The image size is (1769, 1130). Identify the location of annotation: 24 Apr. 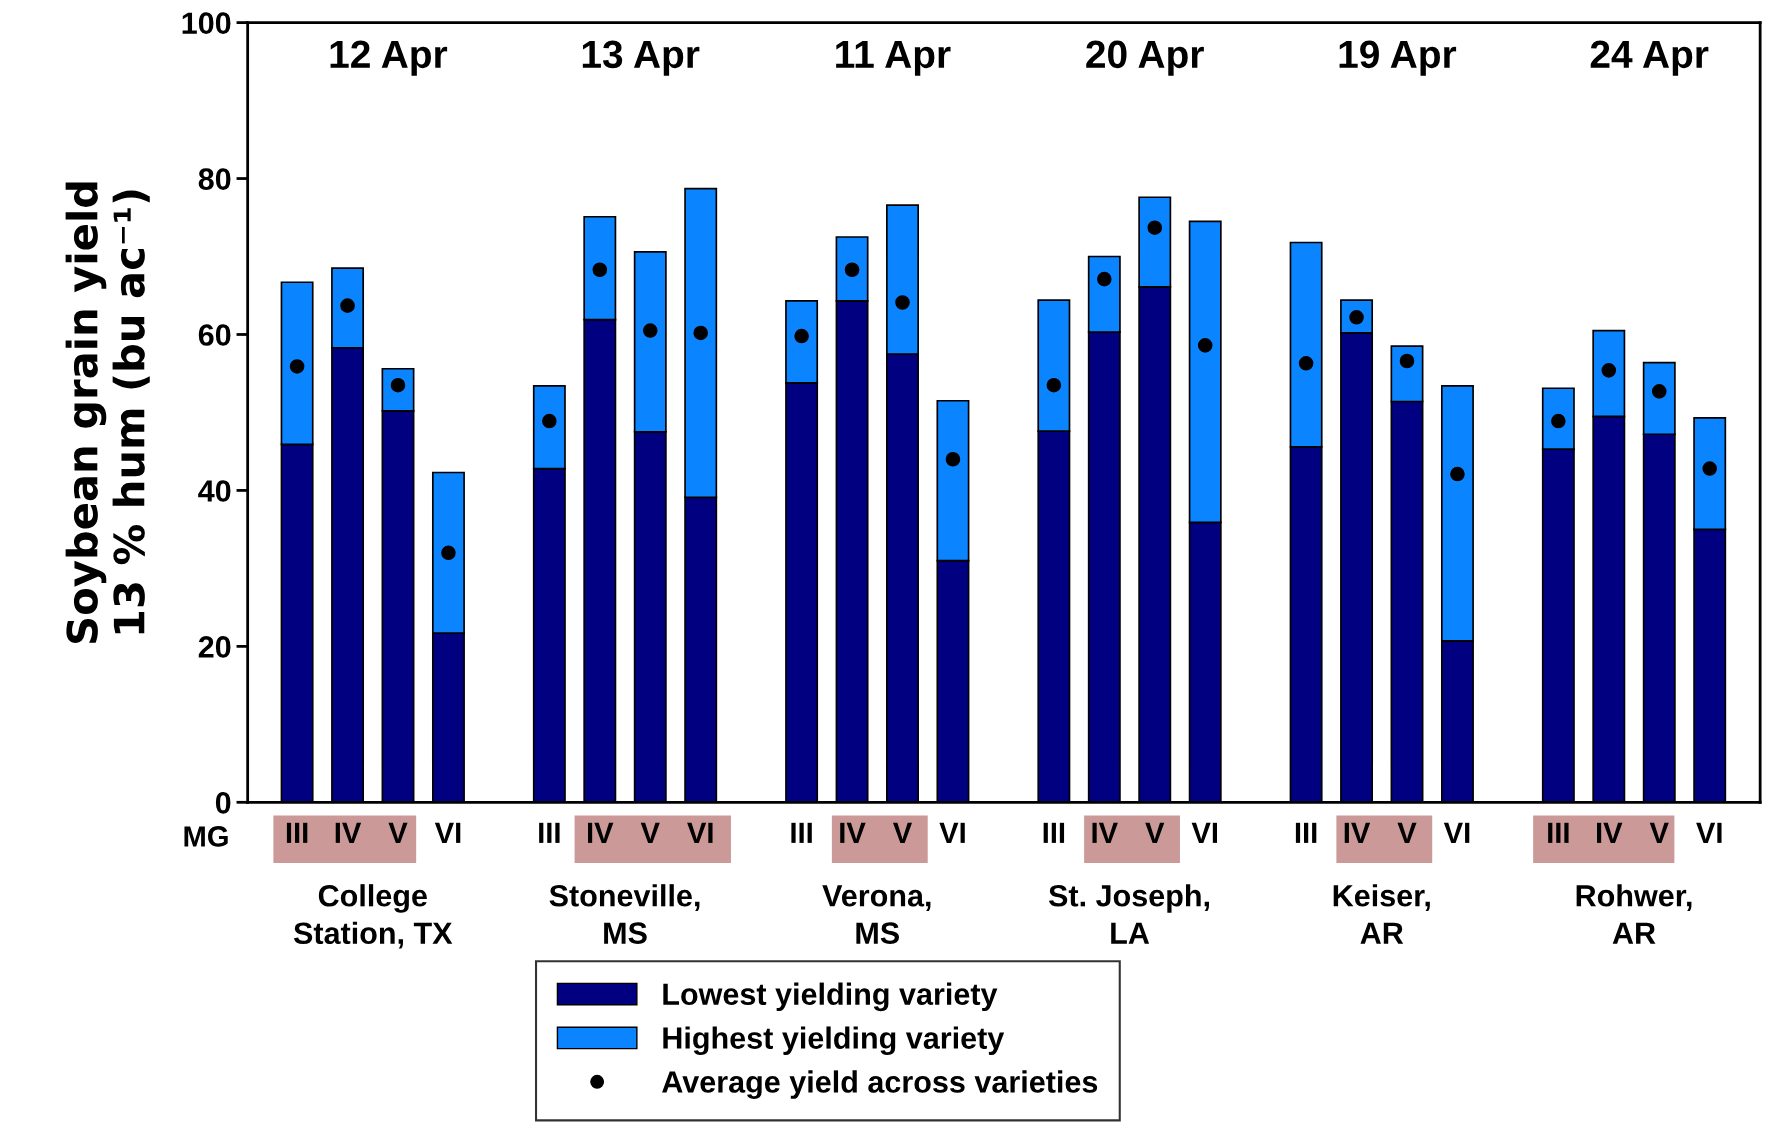
(1649, 58).